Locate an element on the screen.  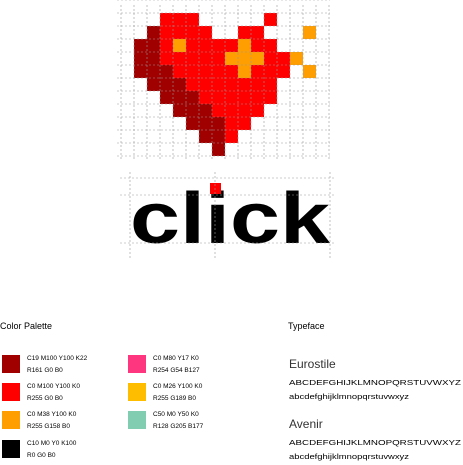
rgb-label: R255 G189 B0 is located at coordinates (174, 398).